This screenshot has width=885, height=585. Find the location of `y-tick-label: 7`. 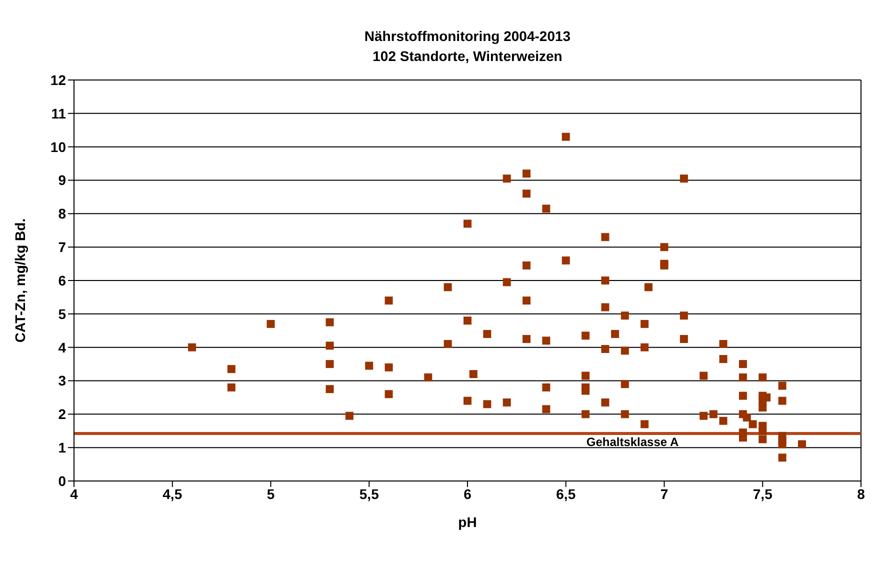

y-tick-label: 7 is located at coordinates (62, 247).